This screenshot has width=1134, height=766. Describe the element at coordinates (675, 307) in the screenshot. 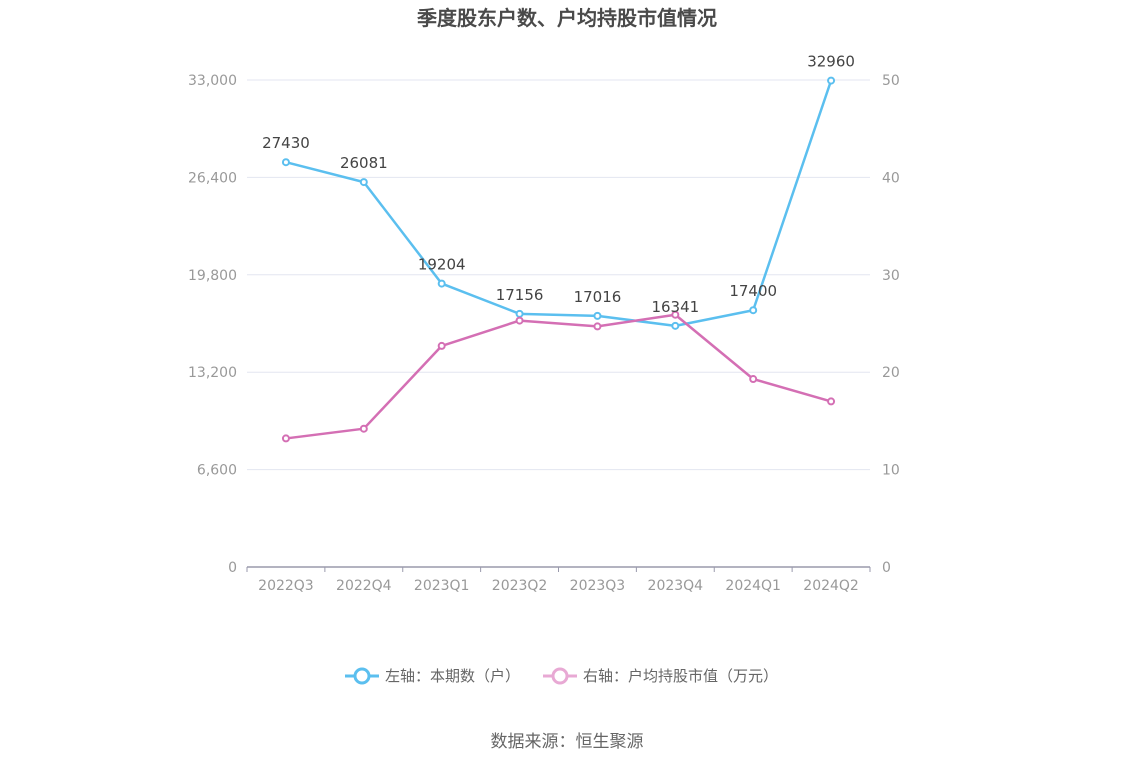

I see `data-label: 16341` at that location.